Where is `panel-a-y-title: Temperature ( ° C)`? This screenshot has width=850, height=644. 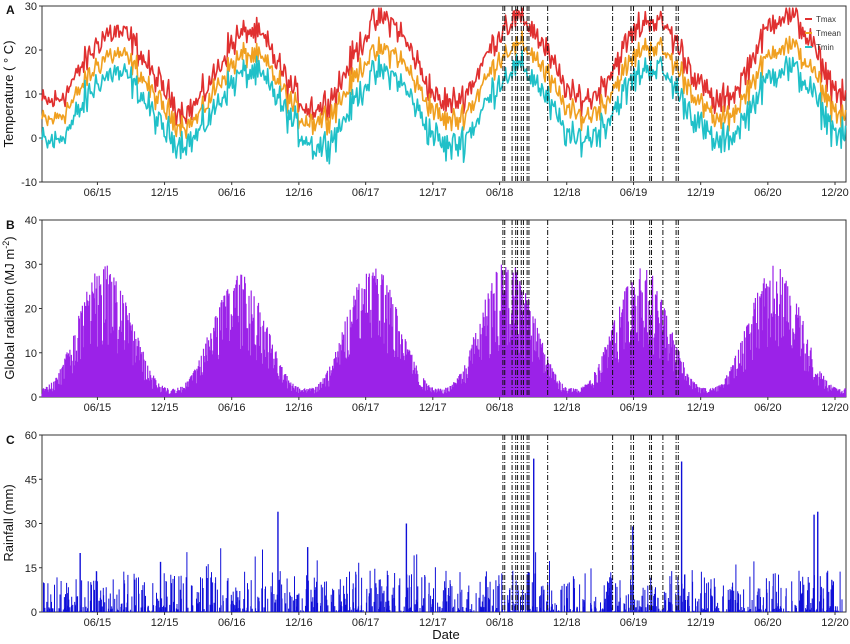
panel-a-y-title: Temperature ( ° C) is located at coordinates (8, 93).